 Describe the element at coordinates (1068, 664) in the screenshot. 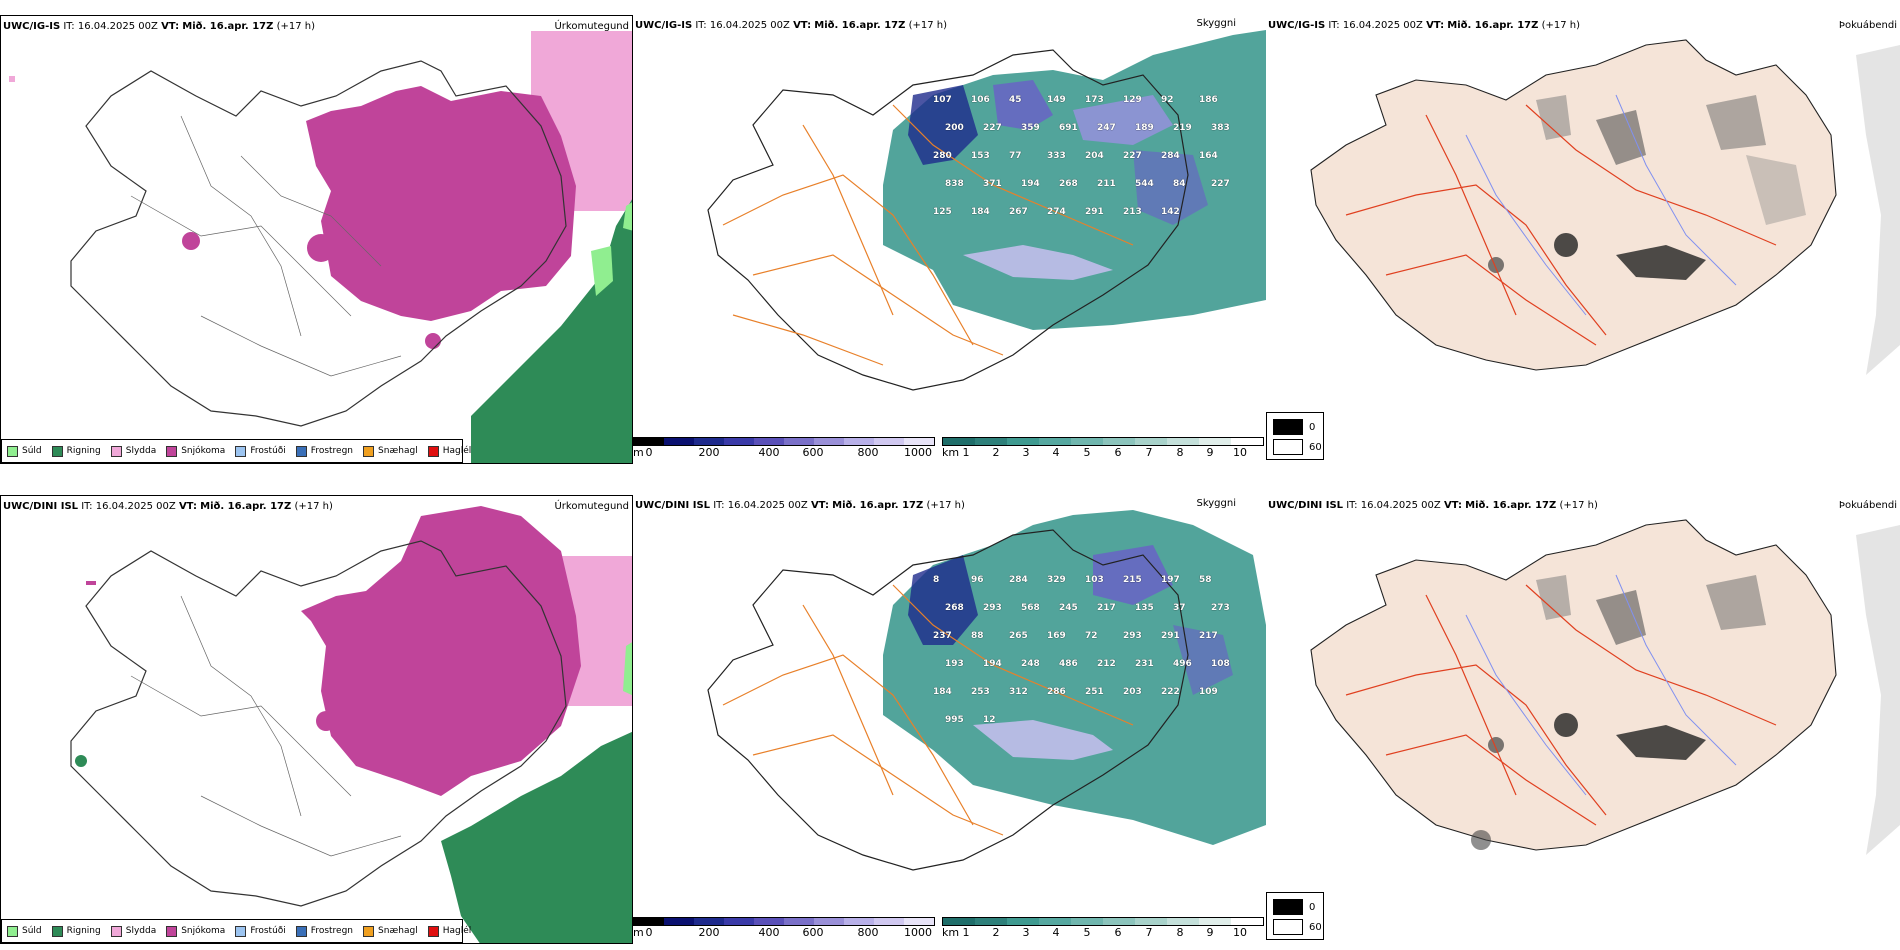

I see `cloud-base-number: 486` at that location.